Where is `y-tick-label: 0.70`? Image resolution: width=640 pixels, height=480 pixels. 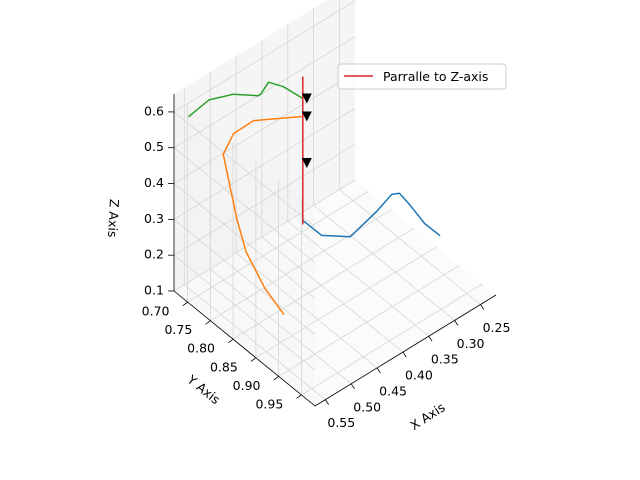 y-tick-label: 0.70 is located at coordinates (156, 311).